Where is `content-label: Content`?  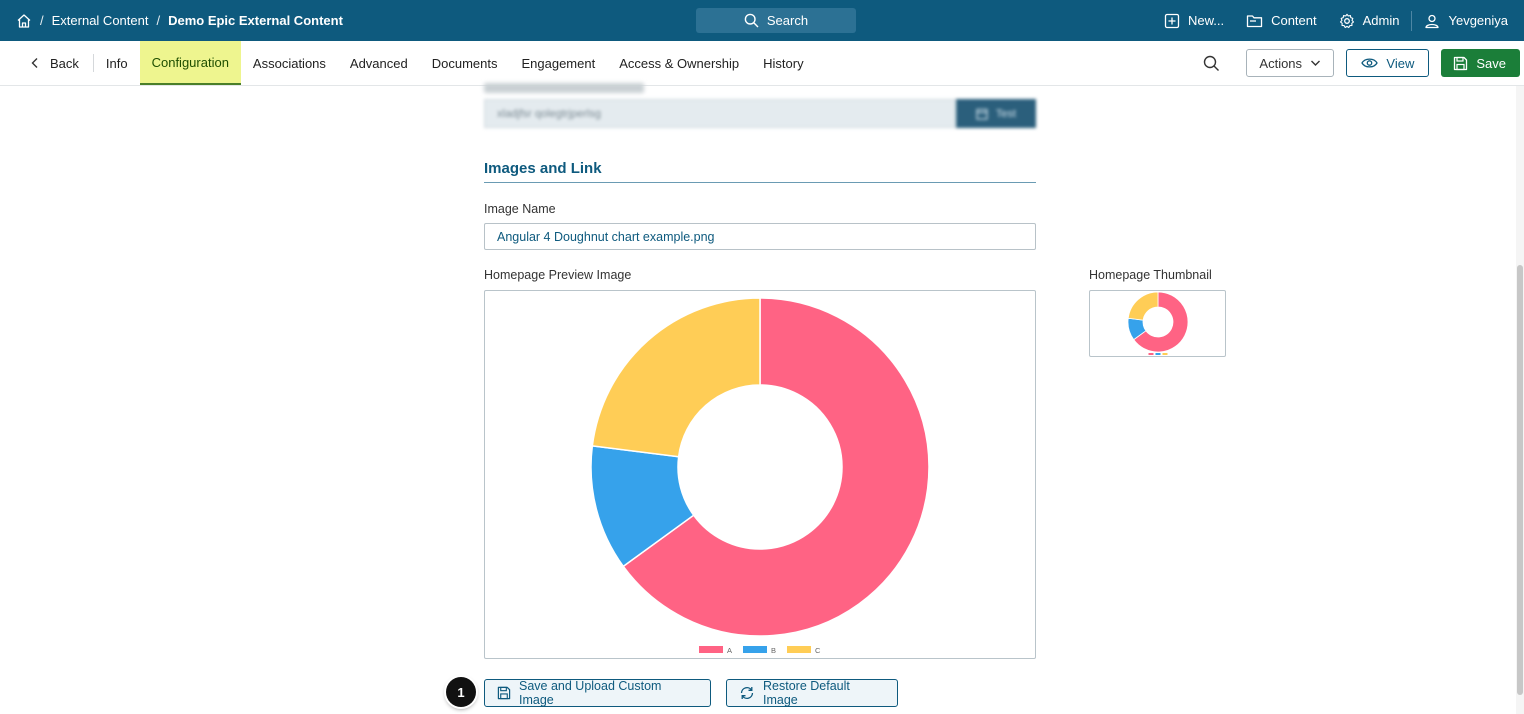 content-label: Content is located at coordinates (1294, 20).